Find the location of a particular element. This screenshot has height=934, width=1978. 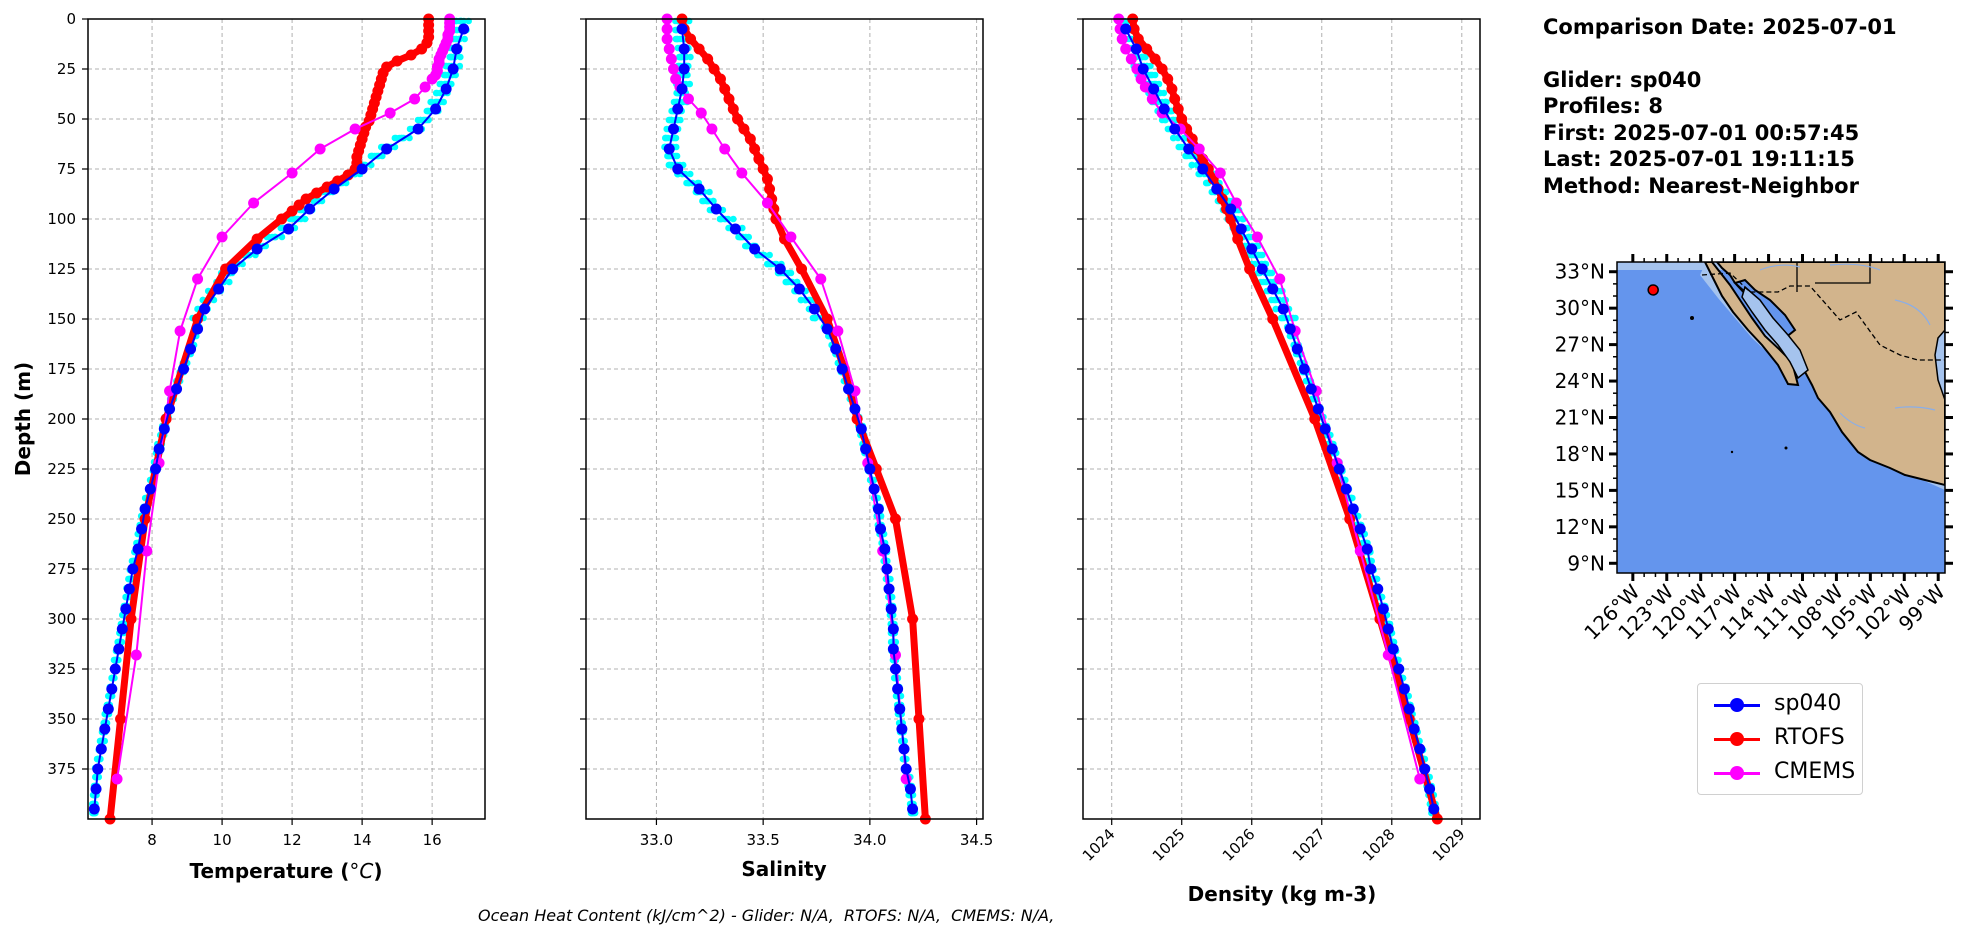

x-tick-label: 1029 is located at coordinates (1449, 845).